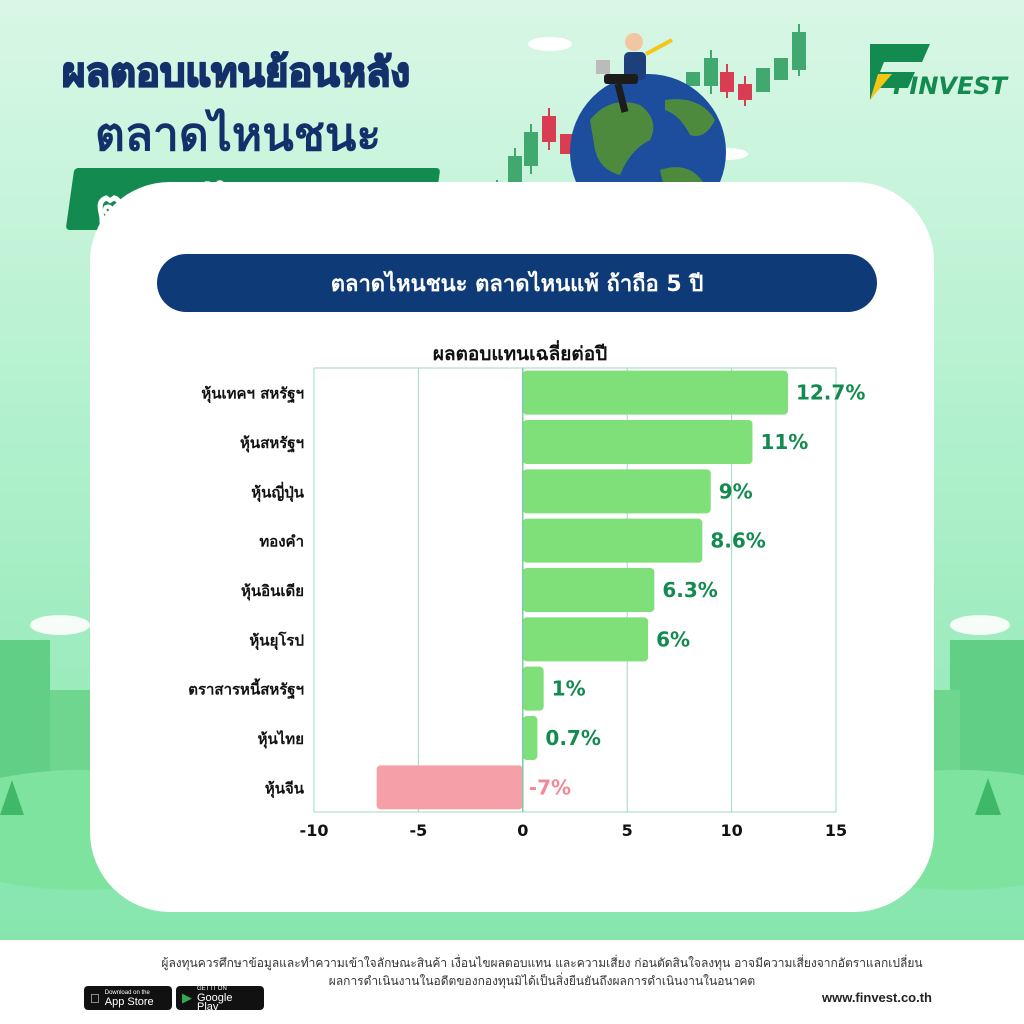 This screenshot has width=1024, height=1024. Describe the element at coordinates (122, 993) in the screenshot. I see `app-store-small-label: Download on the` at that location.